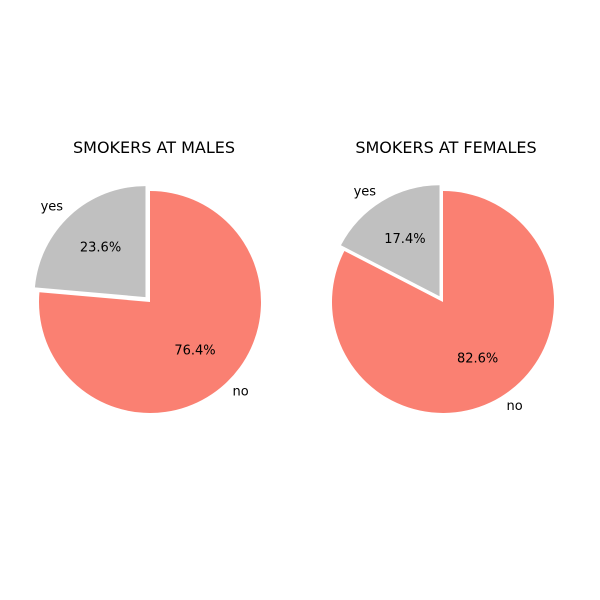  I want to click on percent-label-yes: 23.6%, so click(100, 247).